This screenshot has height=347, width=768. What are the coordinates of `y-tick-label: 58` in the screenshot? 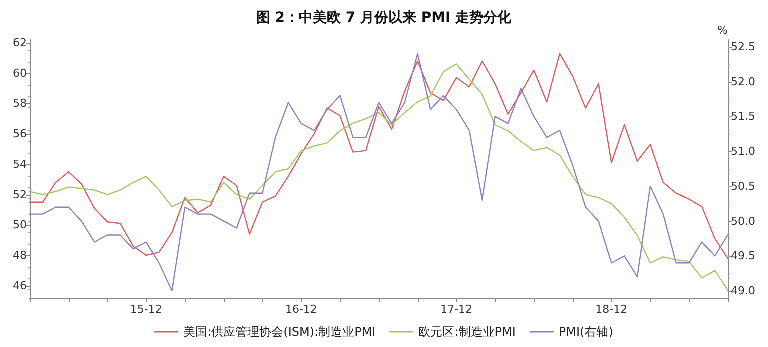 It's located at (20, 103).